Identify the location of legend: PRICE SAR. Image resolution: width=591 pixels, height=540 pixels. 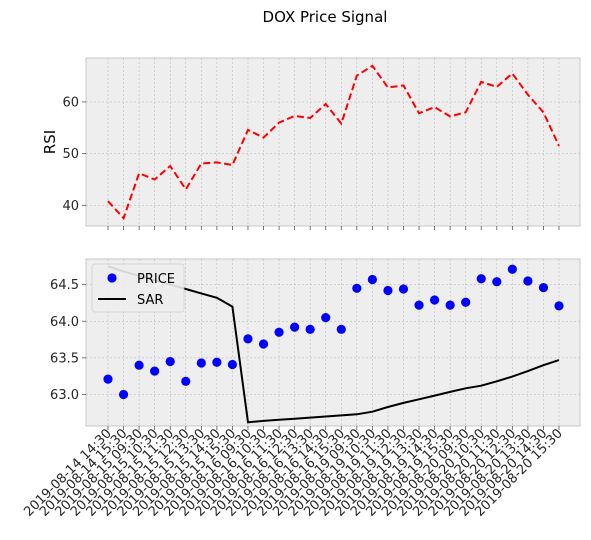
(138, 288).